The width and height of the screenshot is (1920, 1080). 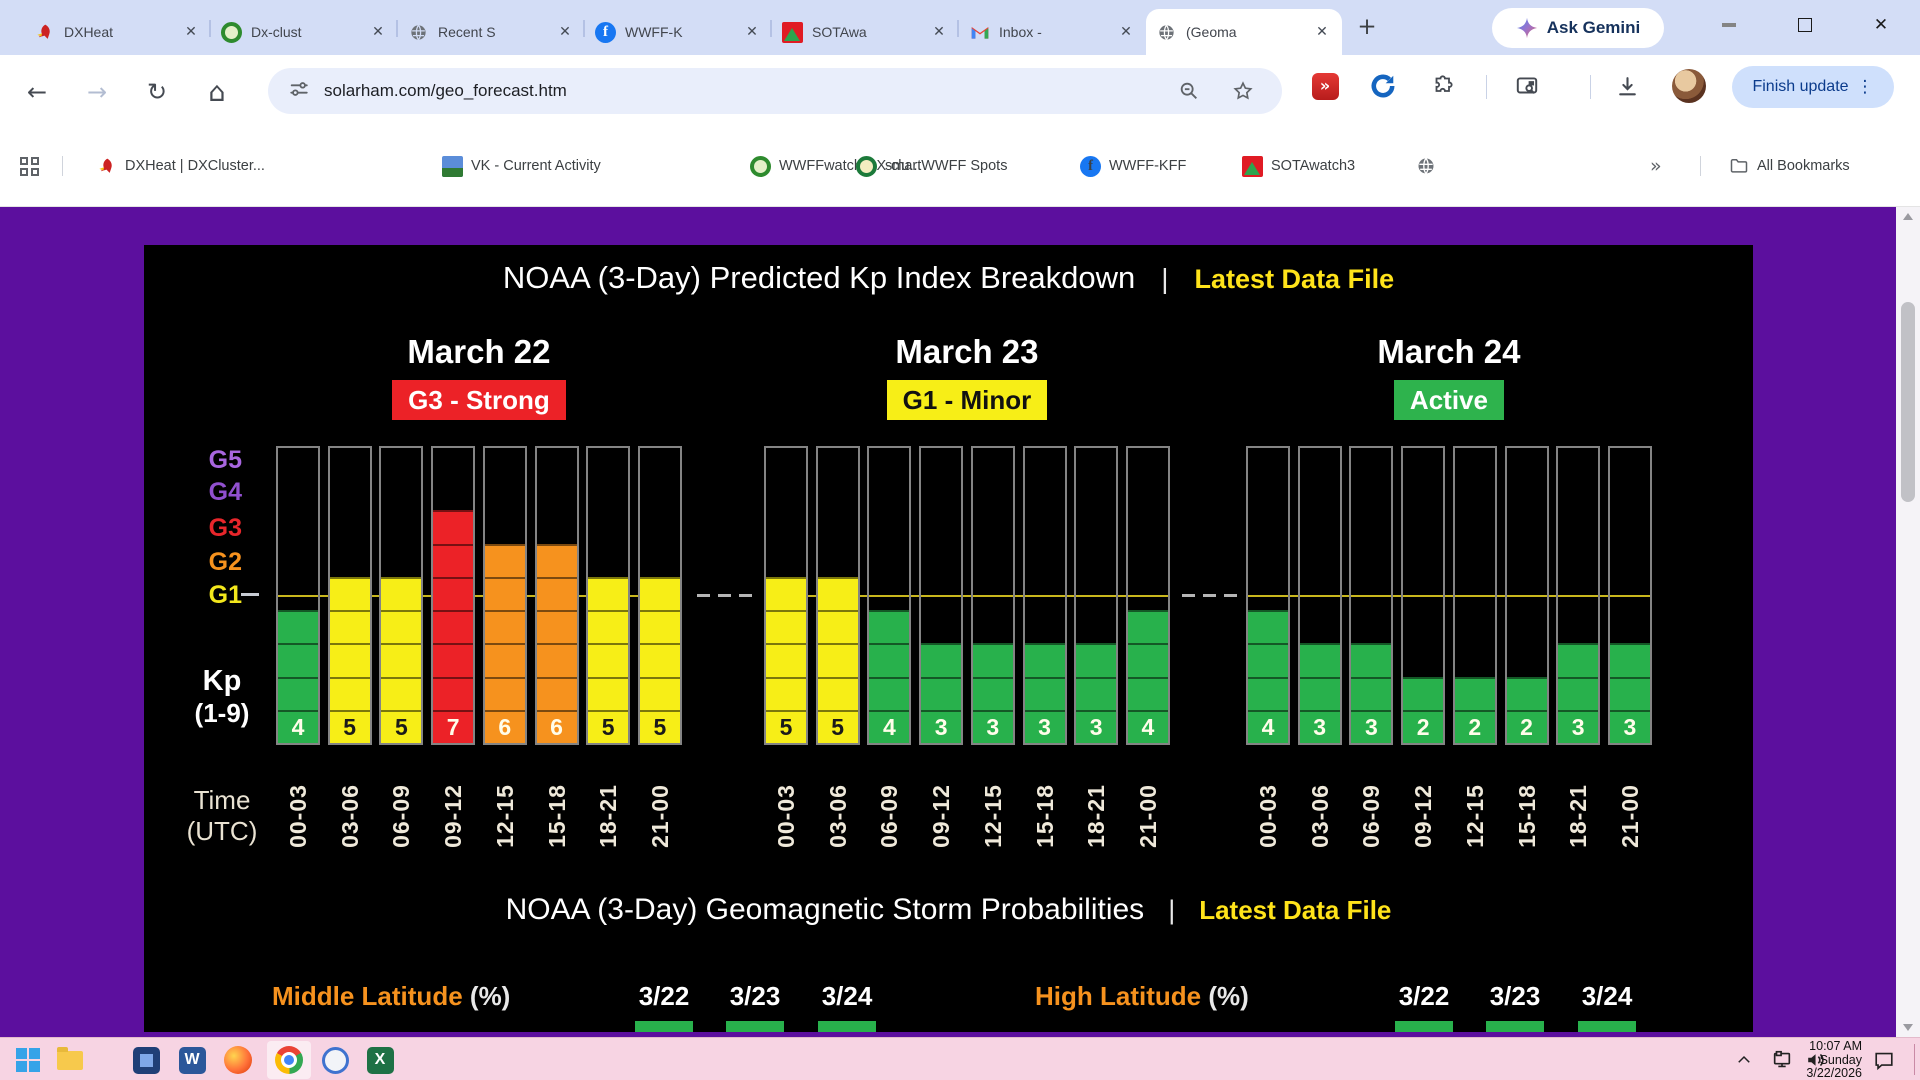 I want to click on site-info-tune-icon, so click(x=299, y=91).